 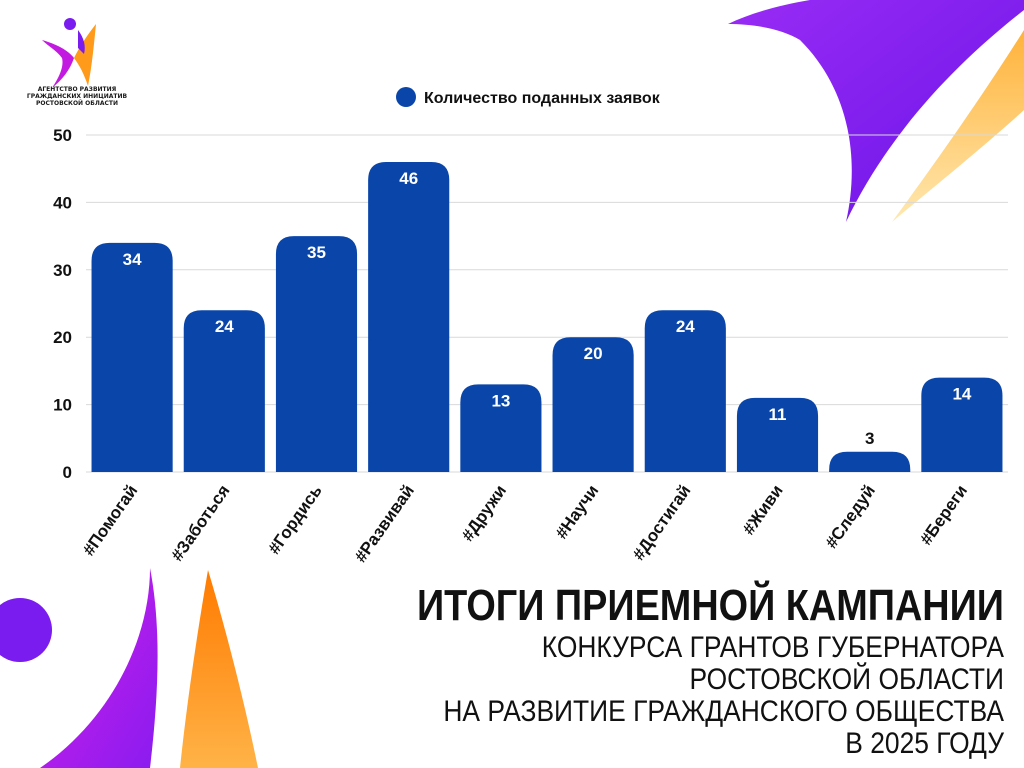 What do you see at coordinates (69, 53) in the screenshot?
I see `logo-icon` at bounding box center [69, 53].